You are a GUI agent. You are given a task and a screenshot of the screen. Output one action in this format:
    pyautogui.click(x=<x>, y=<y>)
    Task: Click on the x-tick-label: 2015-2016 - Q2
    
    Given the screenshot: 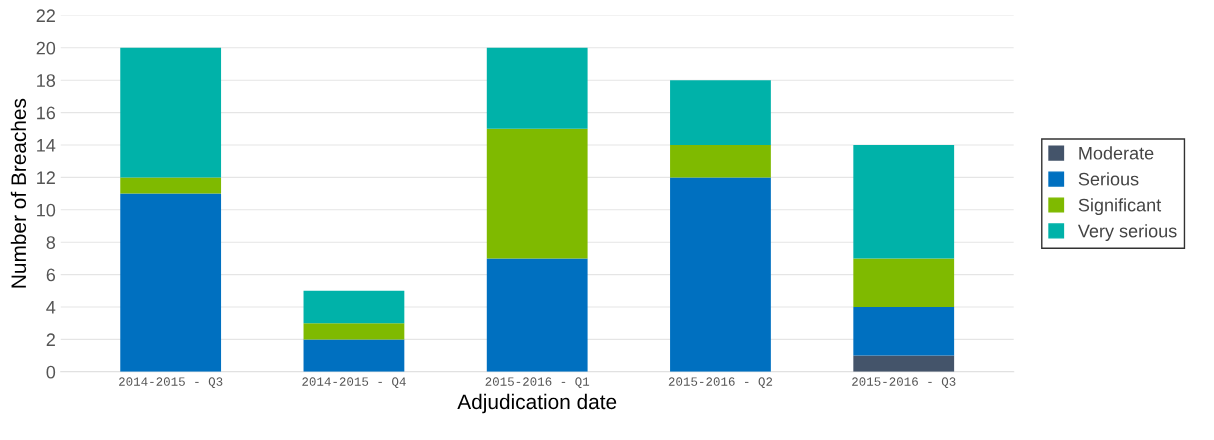 What is the action you would take?
    pyautogui.click(x=720, y=383)
    